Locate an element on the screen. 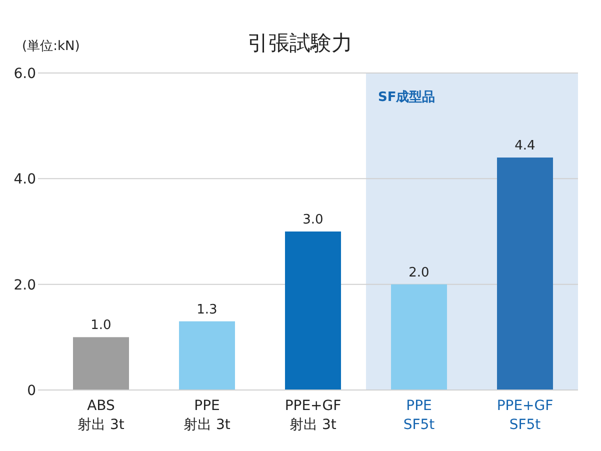  x-tick-label: PPE+GF 射出 3t is located at coordinates (313, 415).